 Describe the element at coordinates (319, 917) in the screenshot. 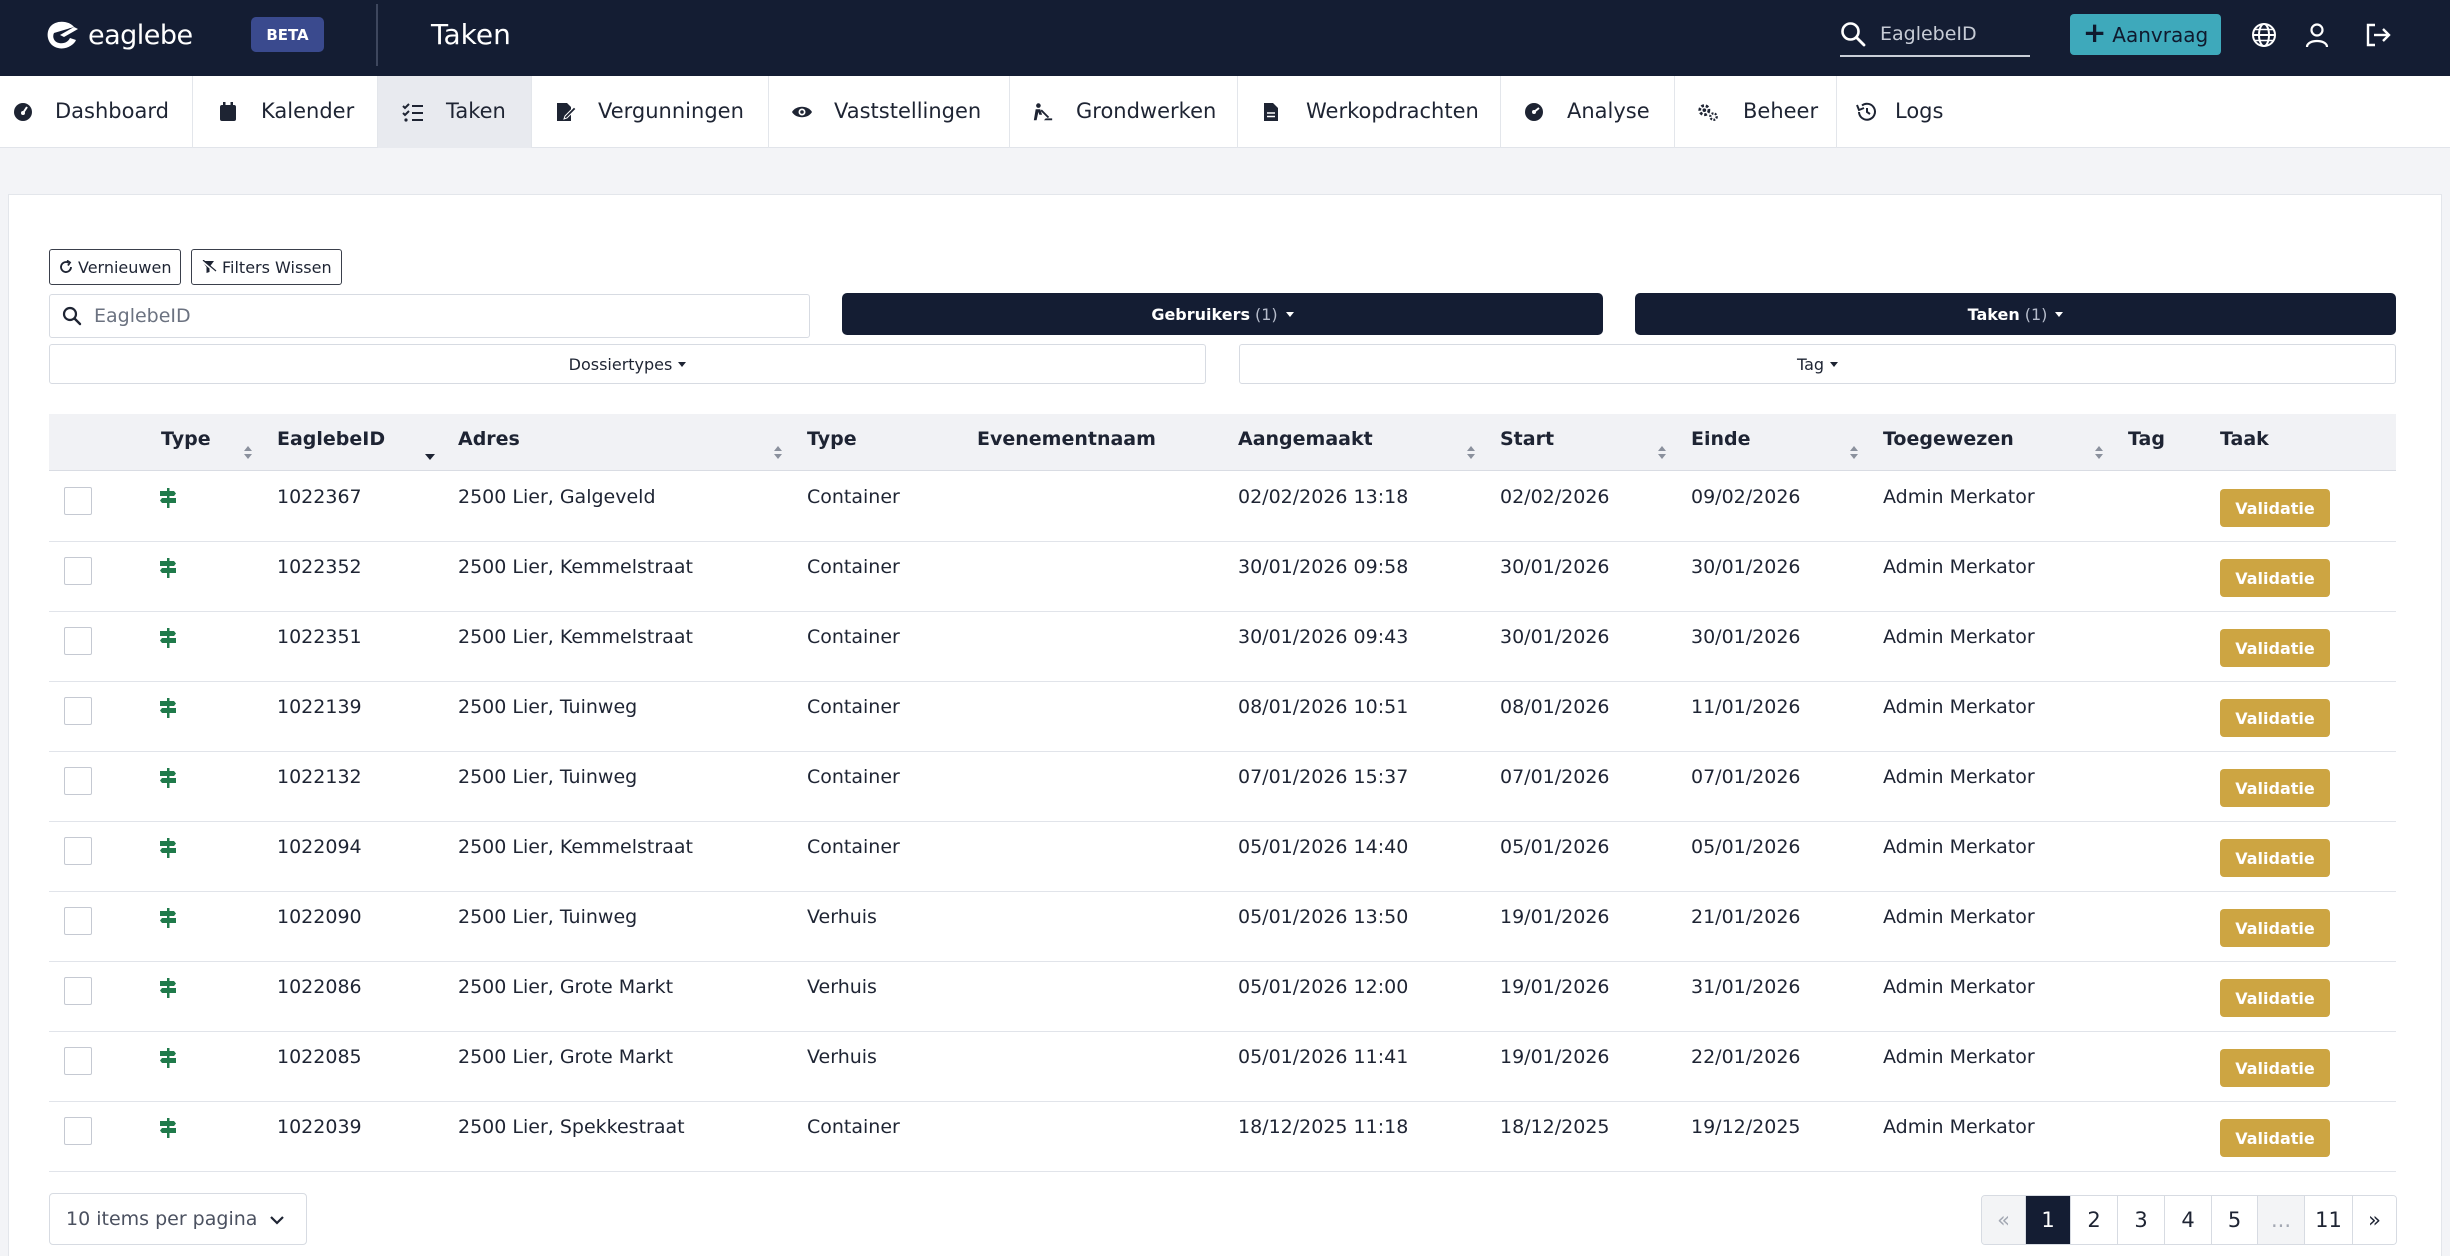

I see `cell-eaglebeid: 1022090` at that location.